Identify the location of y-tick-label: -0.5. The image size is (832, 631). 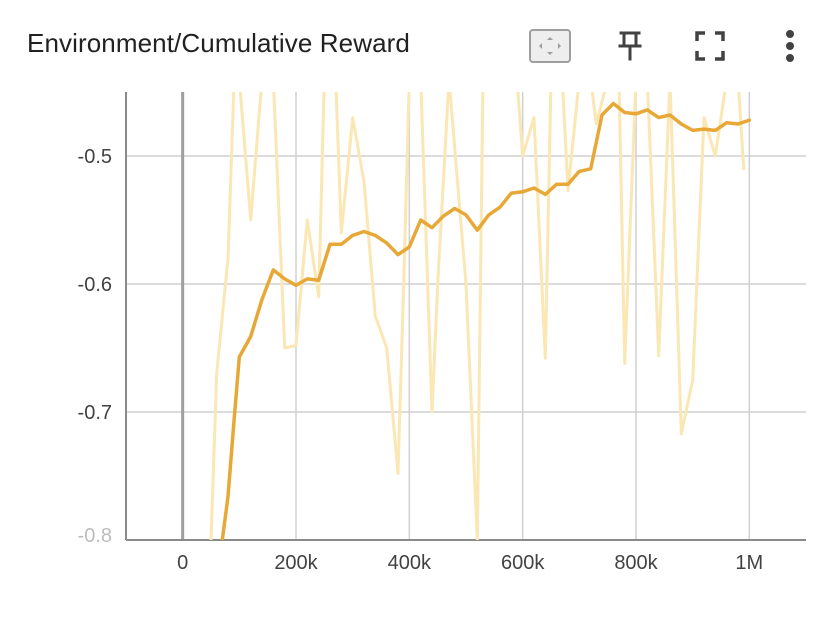
(95, 157).